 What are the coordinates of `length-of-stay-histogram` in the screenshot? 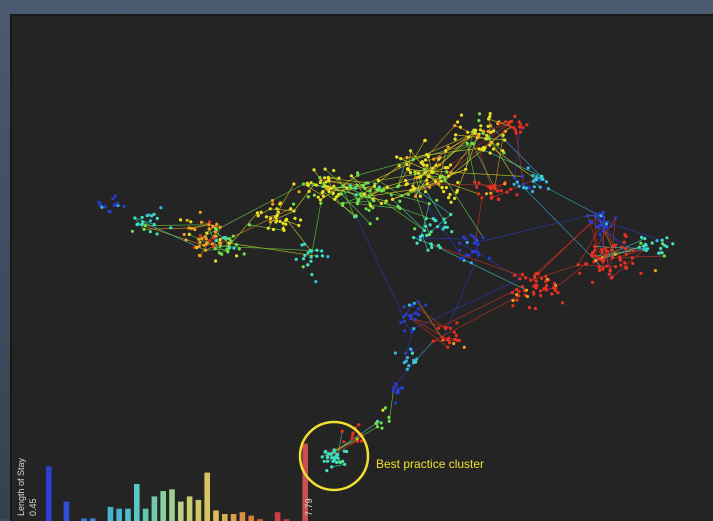 It's located at (177, 482).